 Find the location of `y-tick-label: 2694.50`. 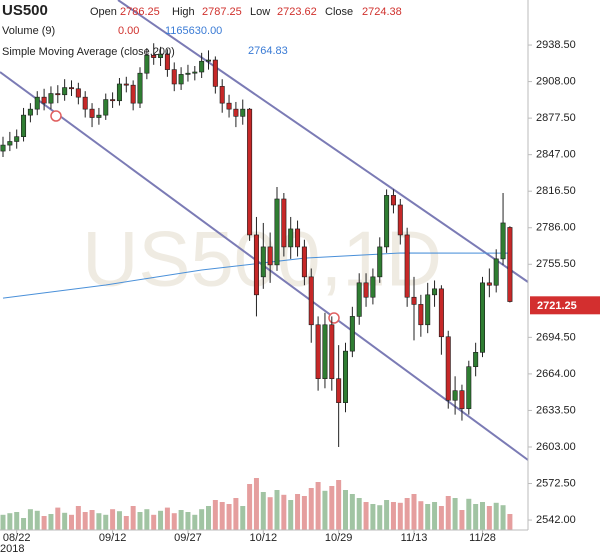

y-tick-label: 2694.50 is located at coordinates (556, 337).